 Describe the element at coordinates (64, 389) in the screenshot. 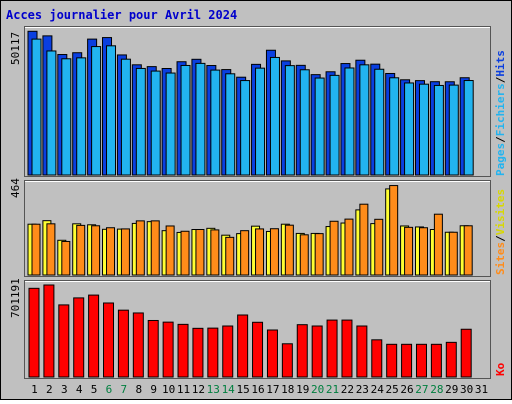

I see `x-axis-day-label: 3` at that location.